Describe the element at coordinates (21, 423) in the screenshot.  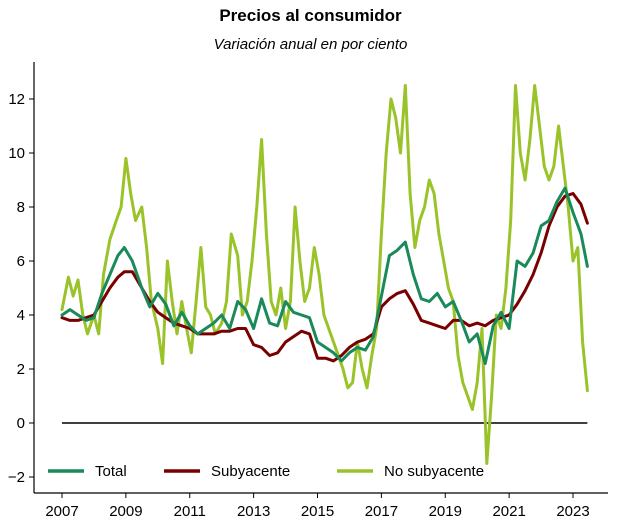
I see `y-tick-label: 0` at that location.